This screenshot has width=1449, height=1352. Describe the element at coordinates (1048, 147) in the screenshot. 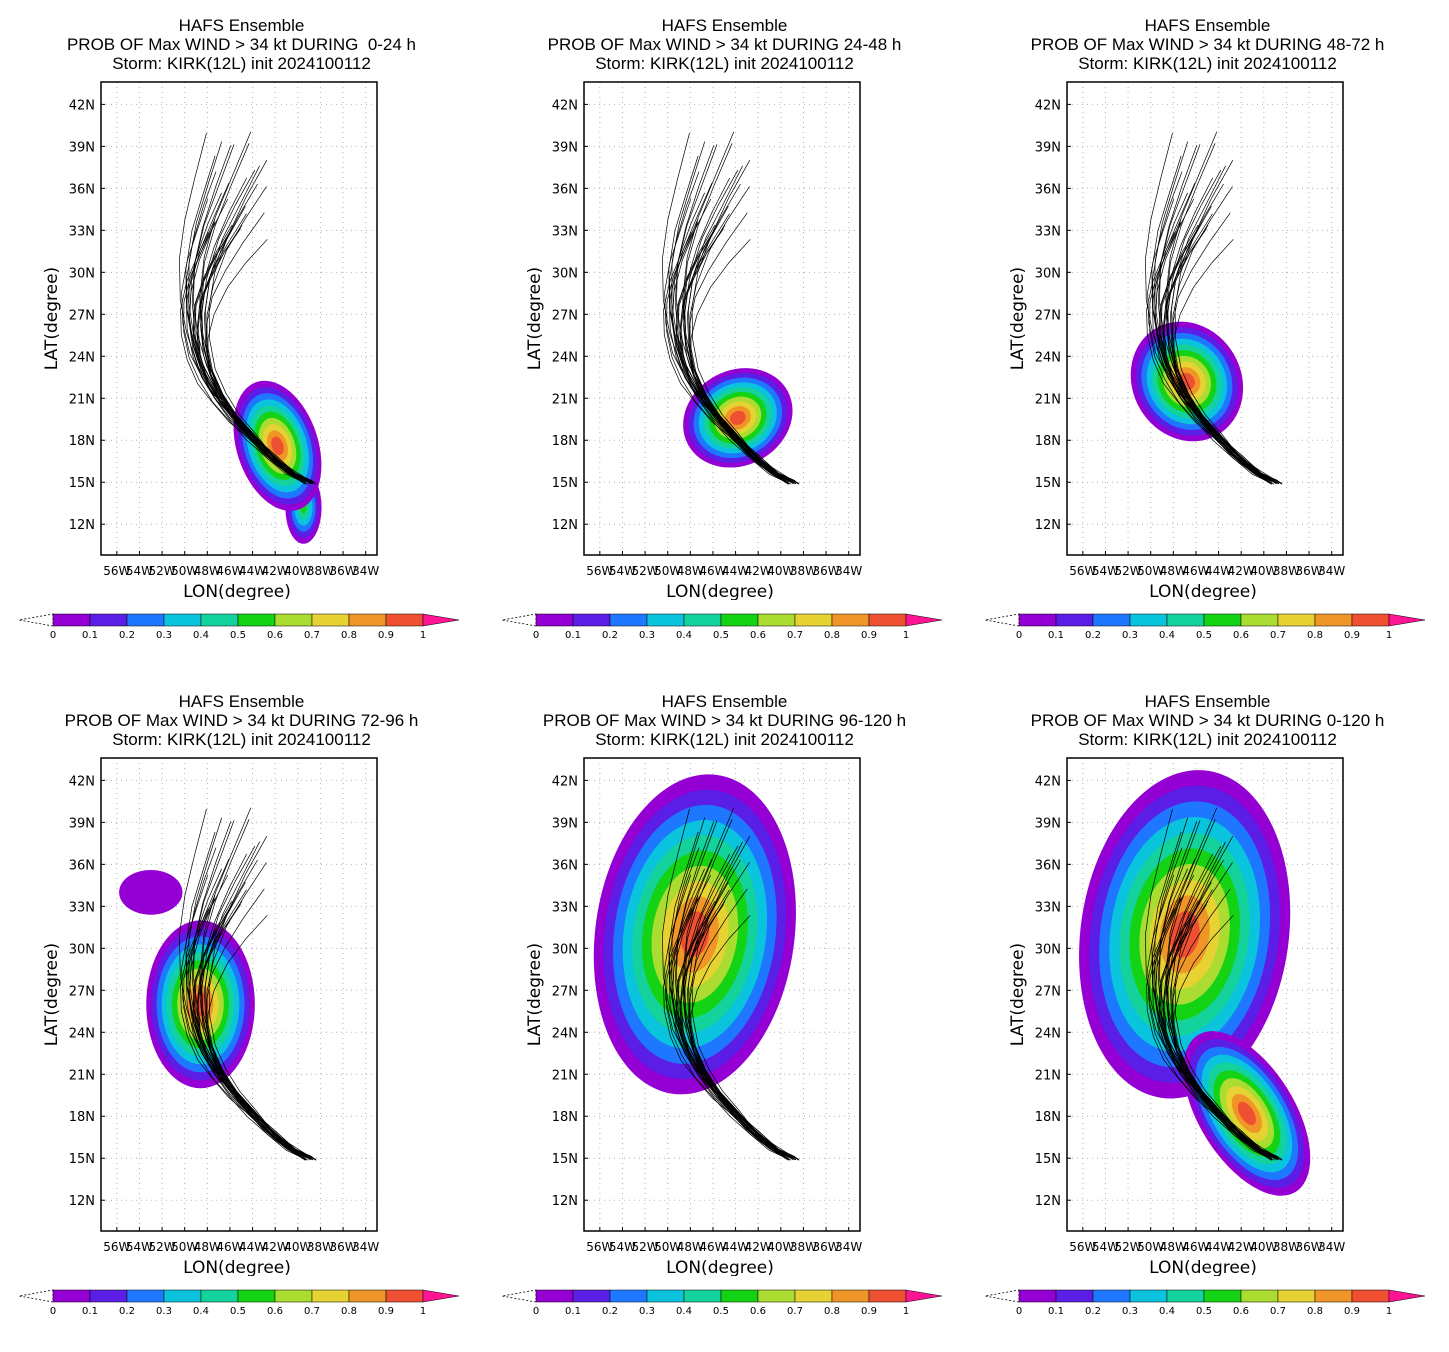

I see `lat-tick-label: 39N` at that location.